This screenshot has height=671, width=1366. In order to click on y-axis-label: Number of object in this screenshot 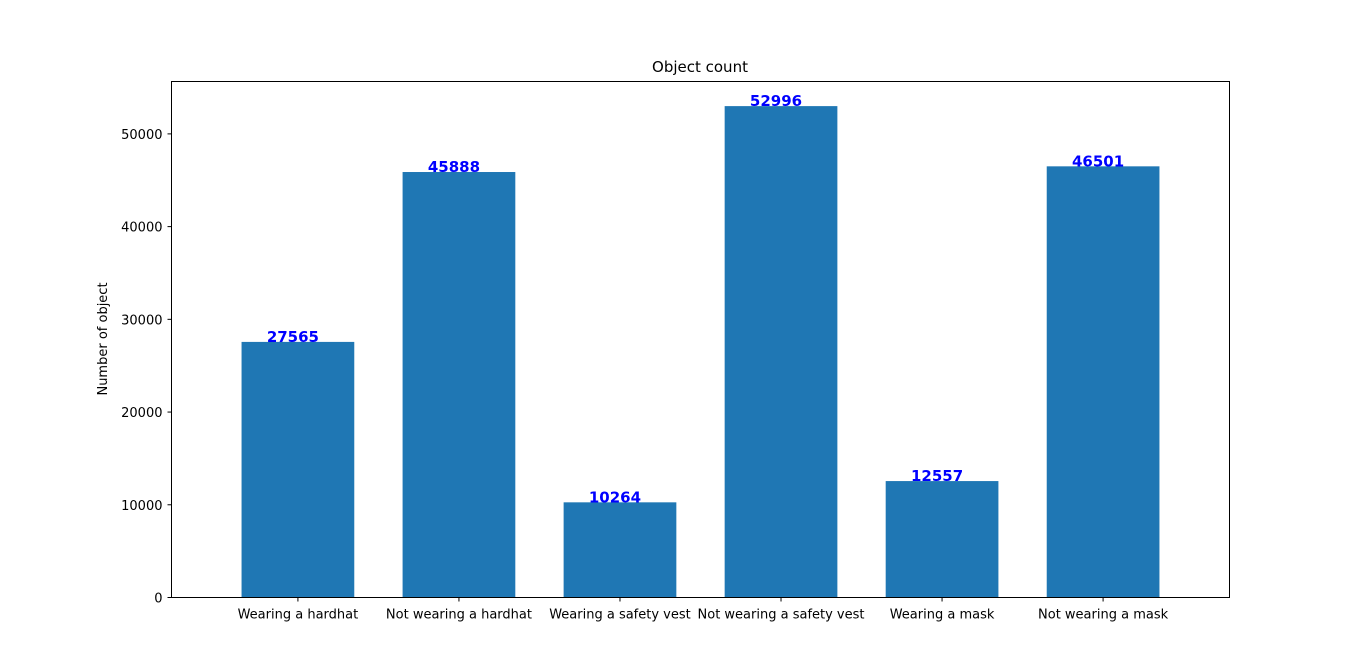, I will do `click(103, 338)`.